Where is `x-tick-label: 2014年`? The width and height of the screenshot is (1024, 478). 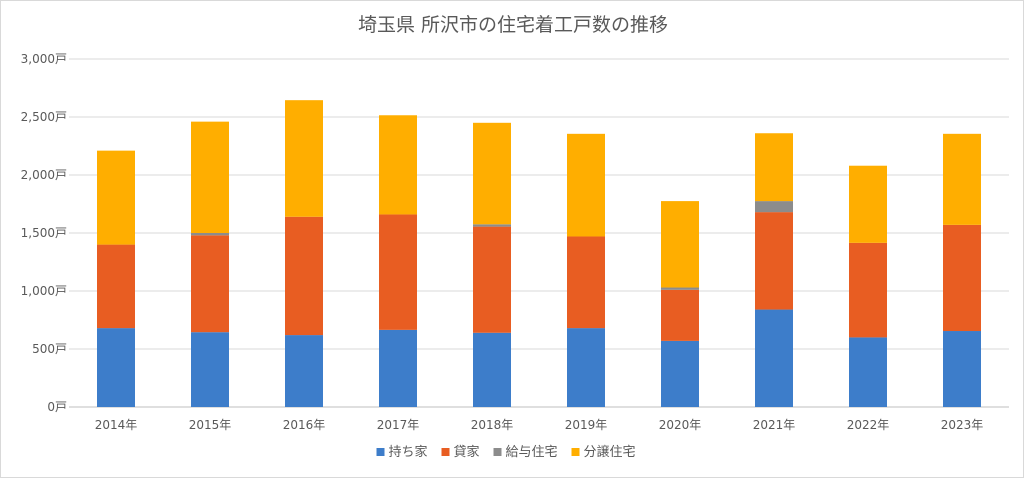 x-tick-label: 2014年 is located at coordinates (116, 425).